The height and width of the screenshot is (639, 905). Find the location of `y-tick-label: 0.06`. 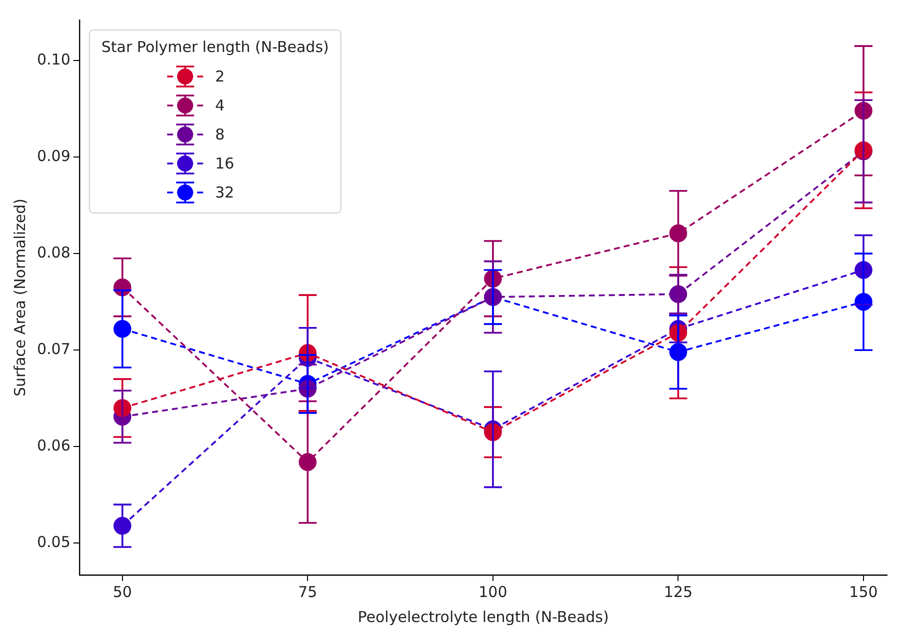

y-tick-label: 0.06 is located at coordinates (53, 445).